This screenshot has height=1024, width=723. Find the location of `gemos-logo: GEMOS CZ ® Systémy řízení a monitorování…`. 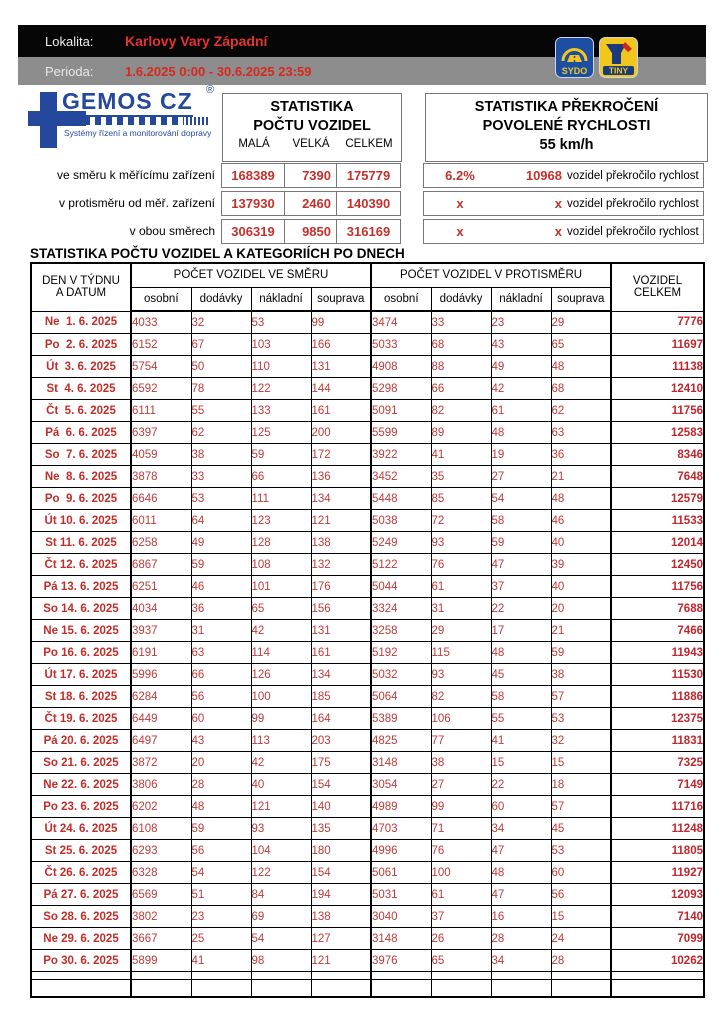

gemos-logo: GEMOS CZ ® Systémy řízení a monitorování… is located at coordinates (130, 117).